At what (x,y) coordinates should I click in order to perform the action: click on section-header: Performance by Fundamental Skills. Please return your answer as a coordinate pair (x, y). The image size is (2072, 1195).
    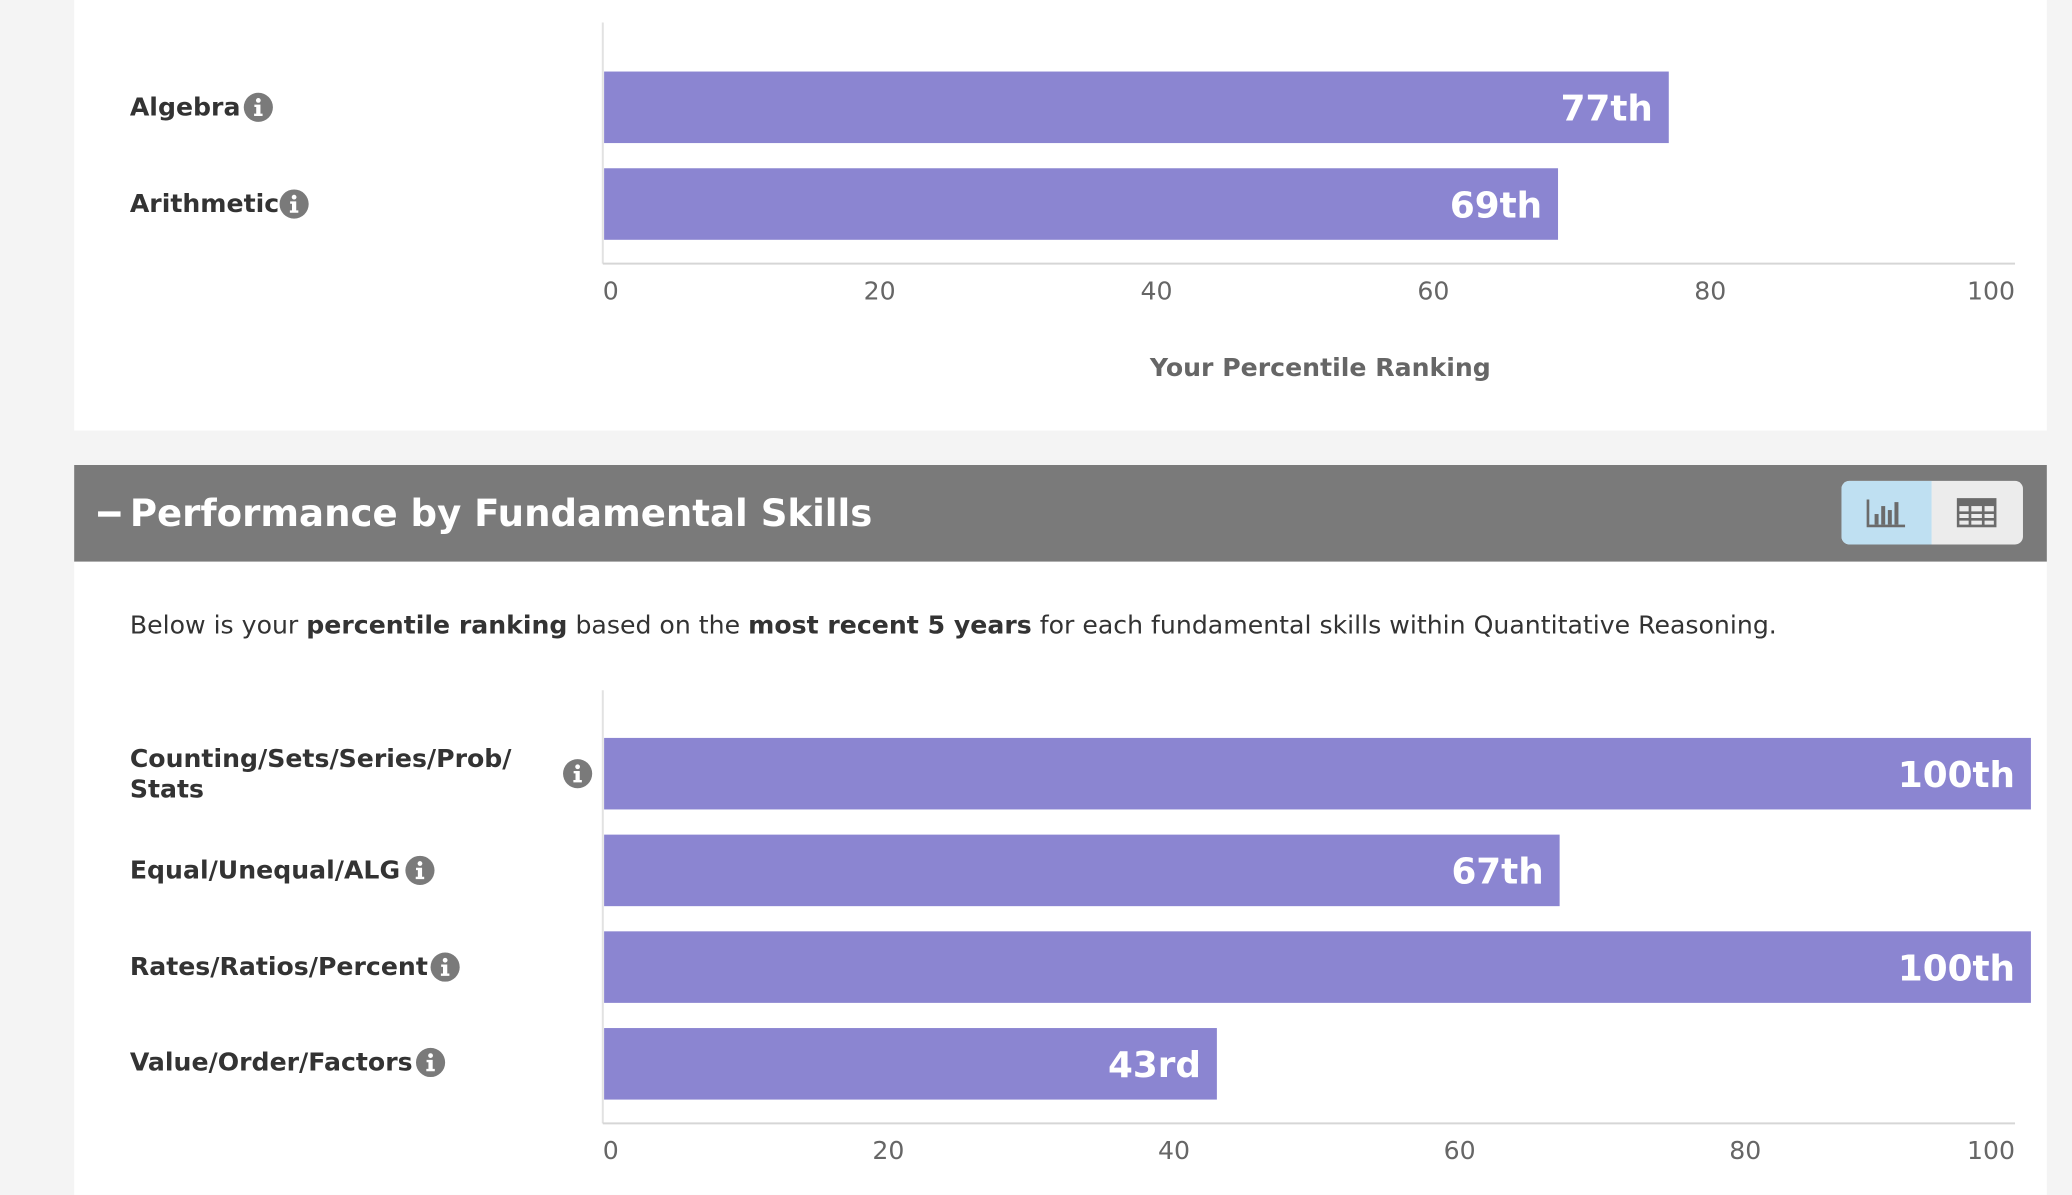
    Looking at the image, I should click on (1060, 513).